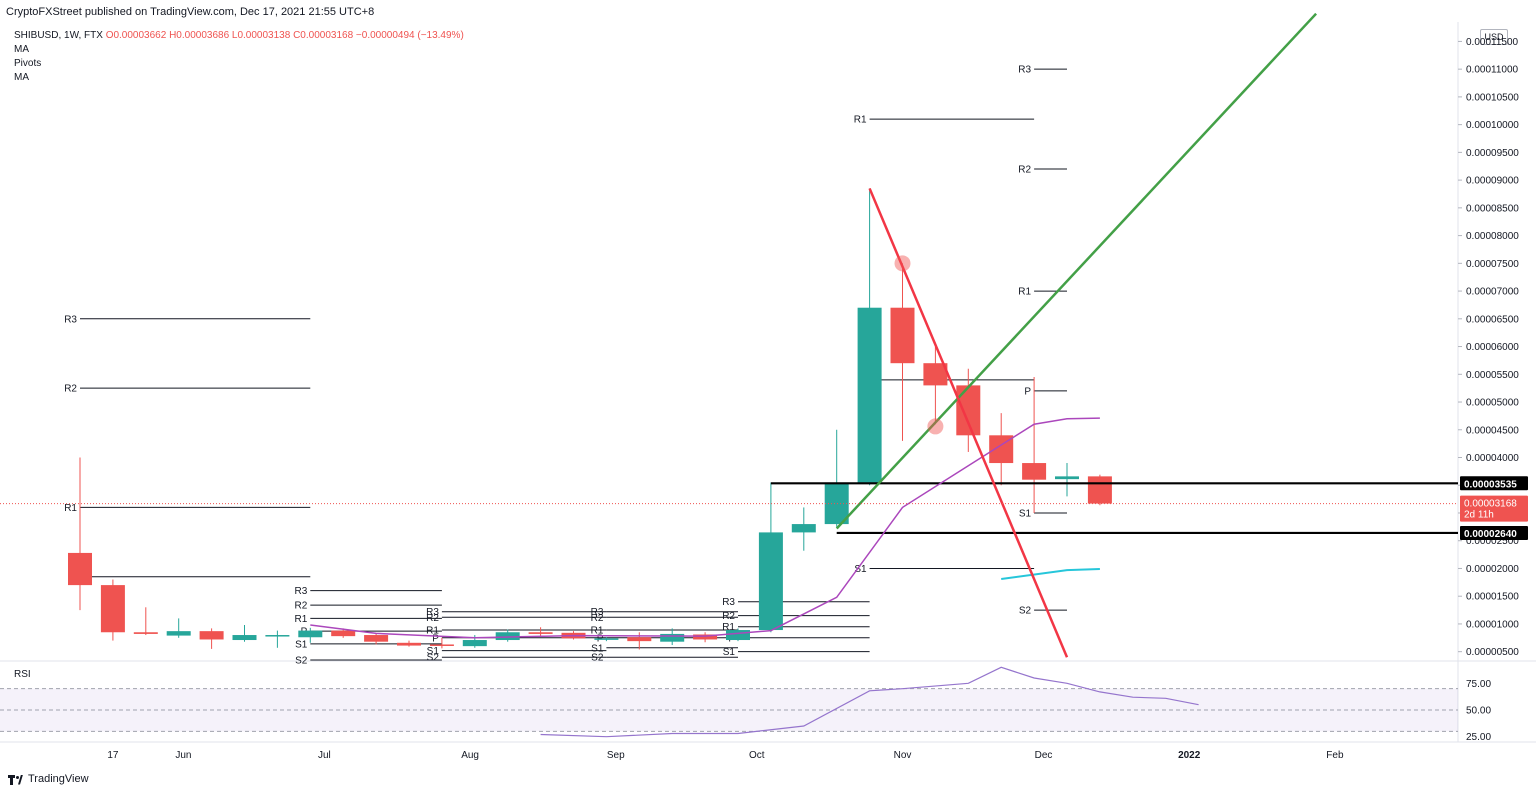 The height and width of the screenshot is (796, 1536). What do you see at coordinates (1494, 37) in the screenshot?
I see `currency-button: USD` at bounding box center [1494, 37].